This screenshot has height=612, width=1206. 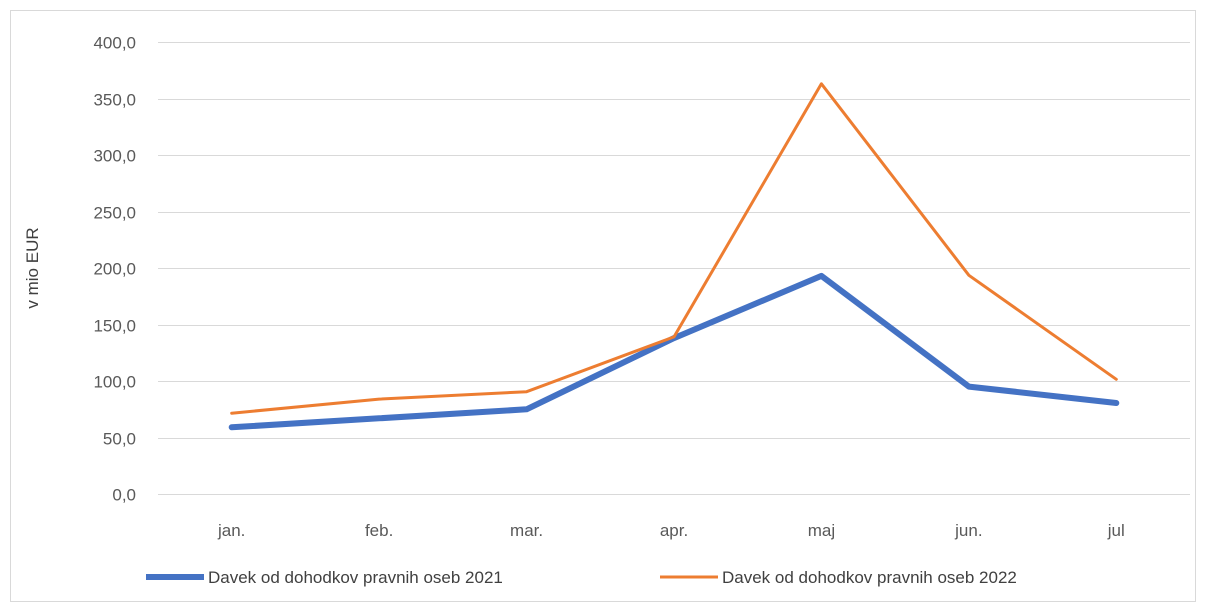 What do you see at coordinates (114, 156) in the screenshot?
I see `y-tick-label: 300,0` at bounding box center [114, 156].